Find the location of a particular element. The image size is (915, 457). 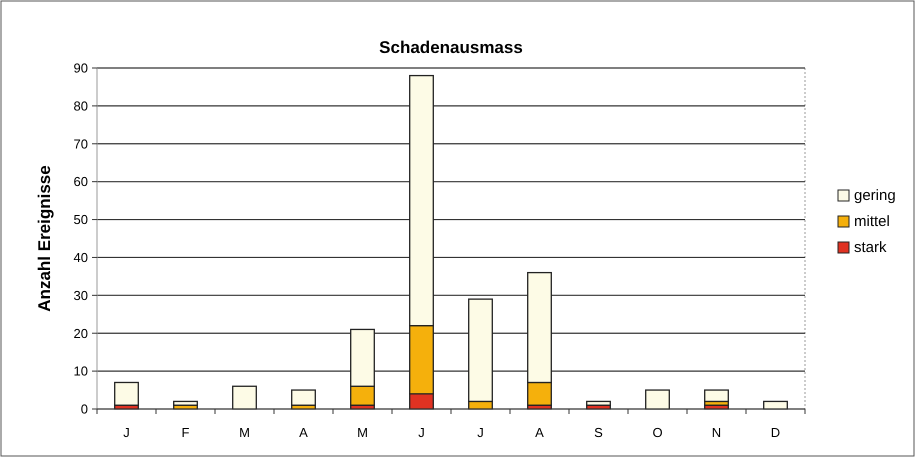

y-tick-label: 20 is located at coordinates (81, 333).